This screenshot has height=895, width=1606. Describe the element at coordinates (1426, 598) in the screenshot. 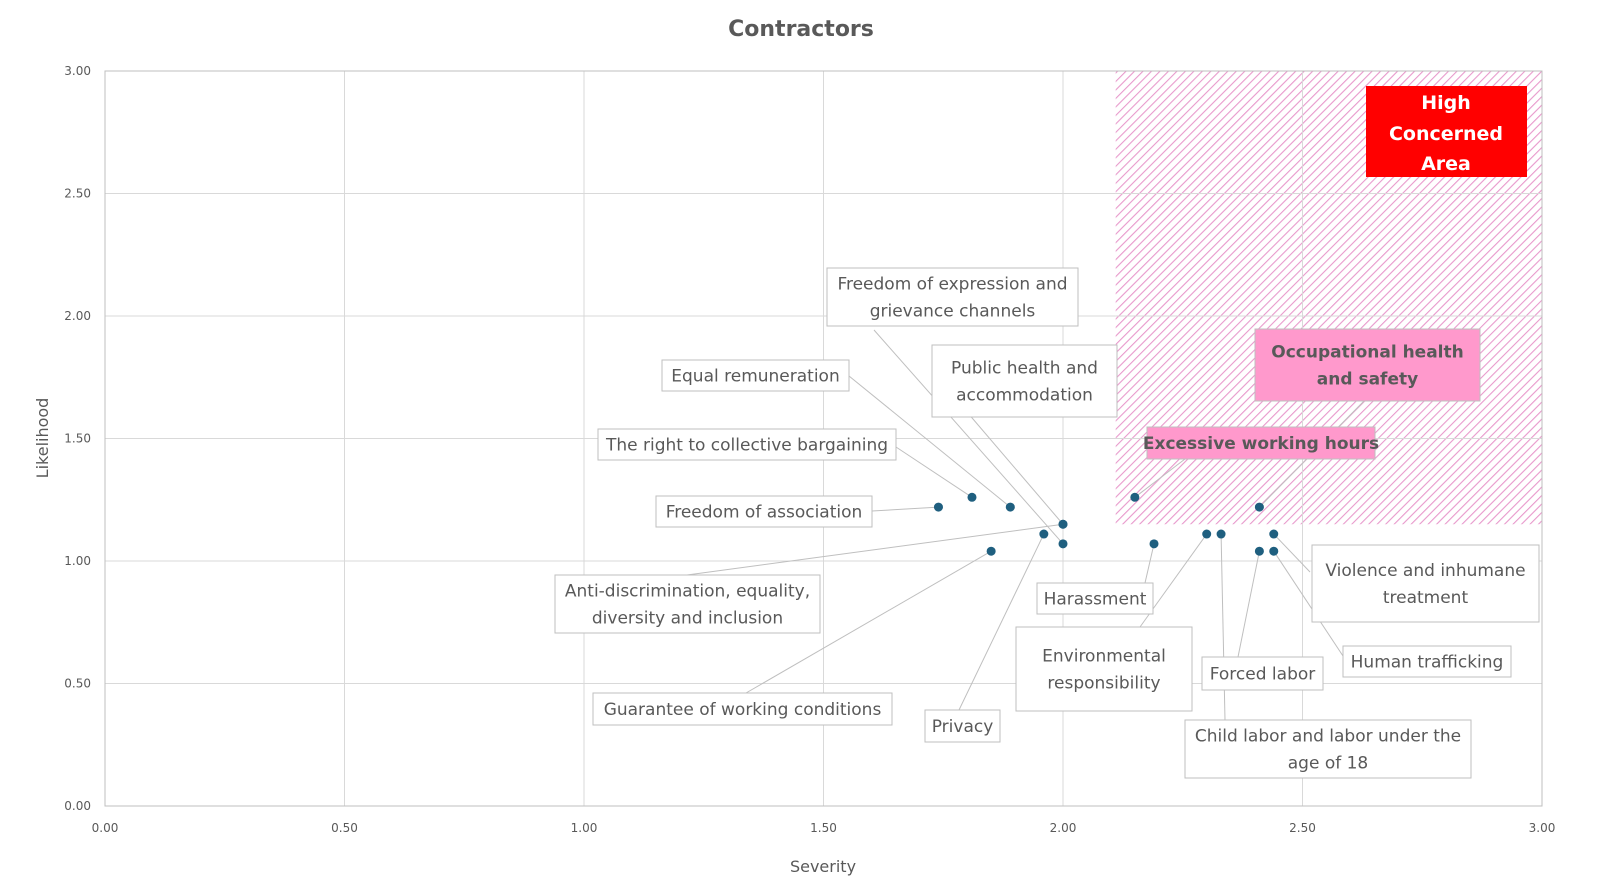

I see `data-label-text: treatment` at that location.